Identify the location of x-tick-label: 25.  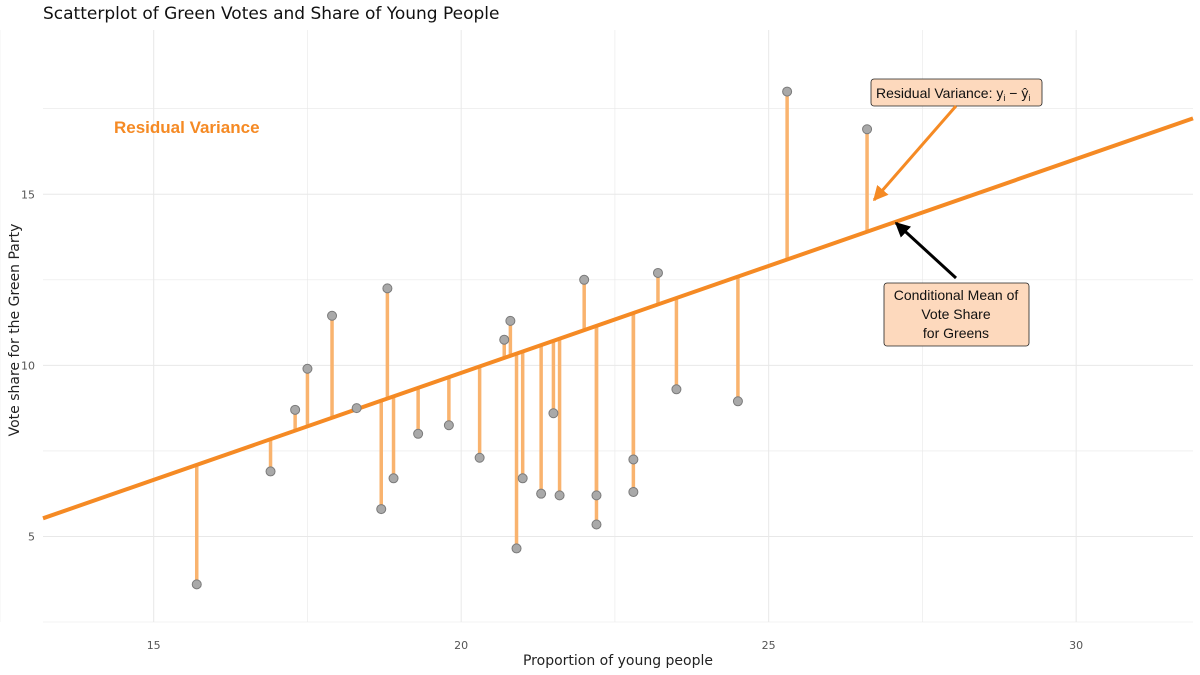
(769, 645).